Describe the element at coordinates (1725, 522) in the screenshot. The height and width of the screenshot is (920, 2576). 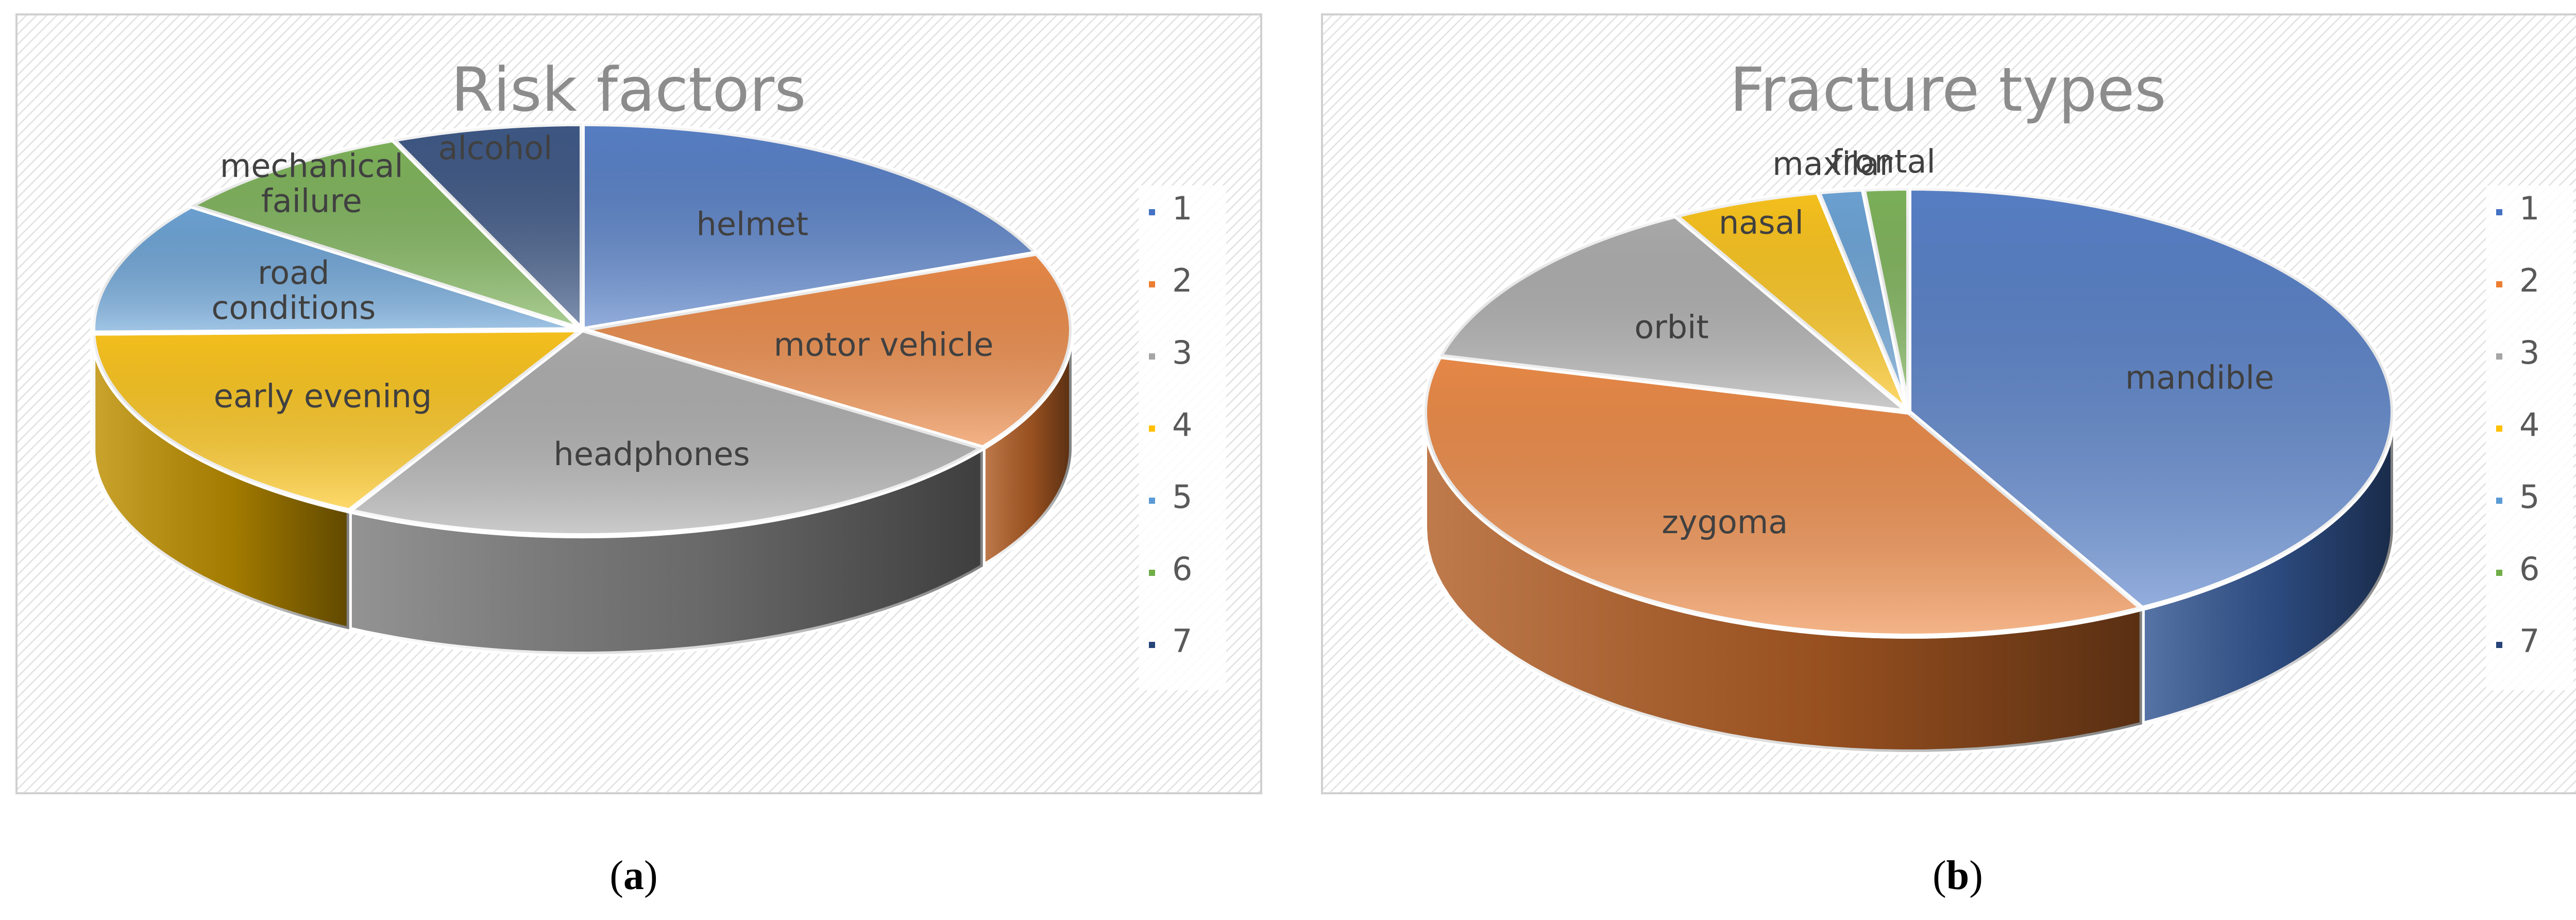
I see `slice-label-2: zygoma` at that location.